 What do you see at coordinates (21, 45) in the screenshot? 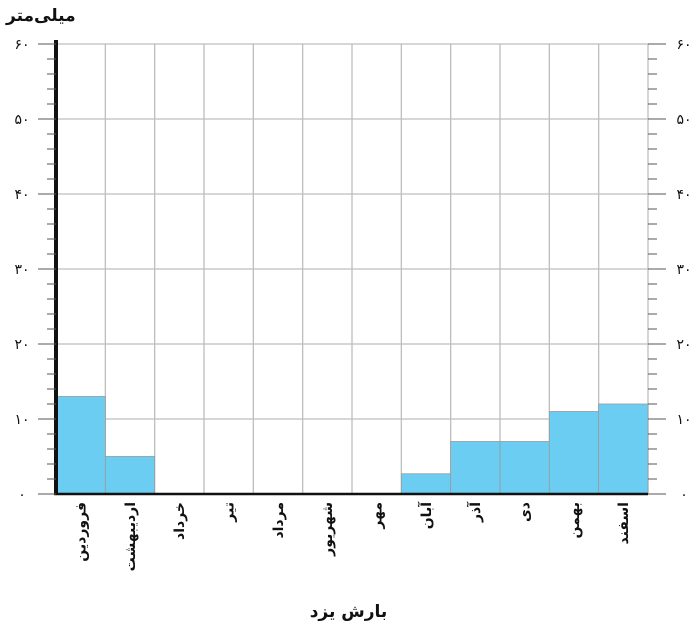
I see `y-tick-label-left: ۶۰` at bounding box center [21, 45].